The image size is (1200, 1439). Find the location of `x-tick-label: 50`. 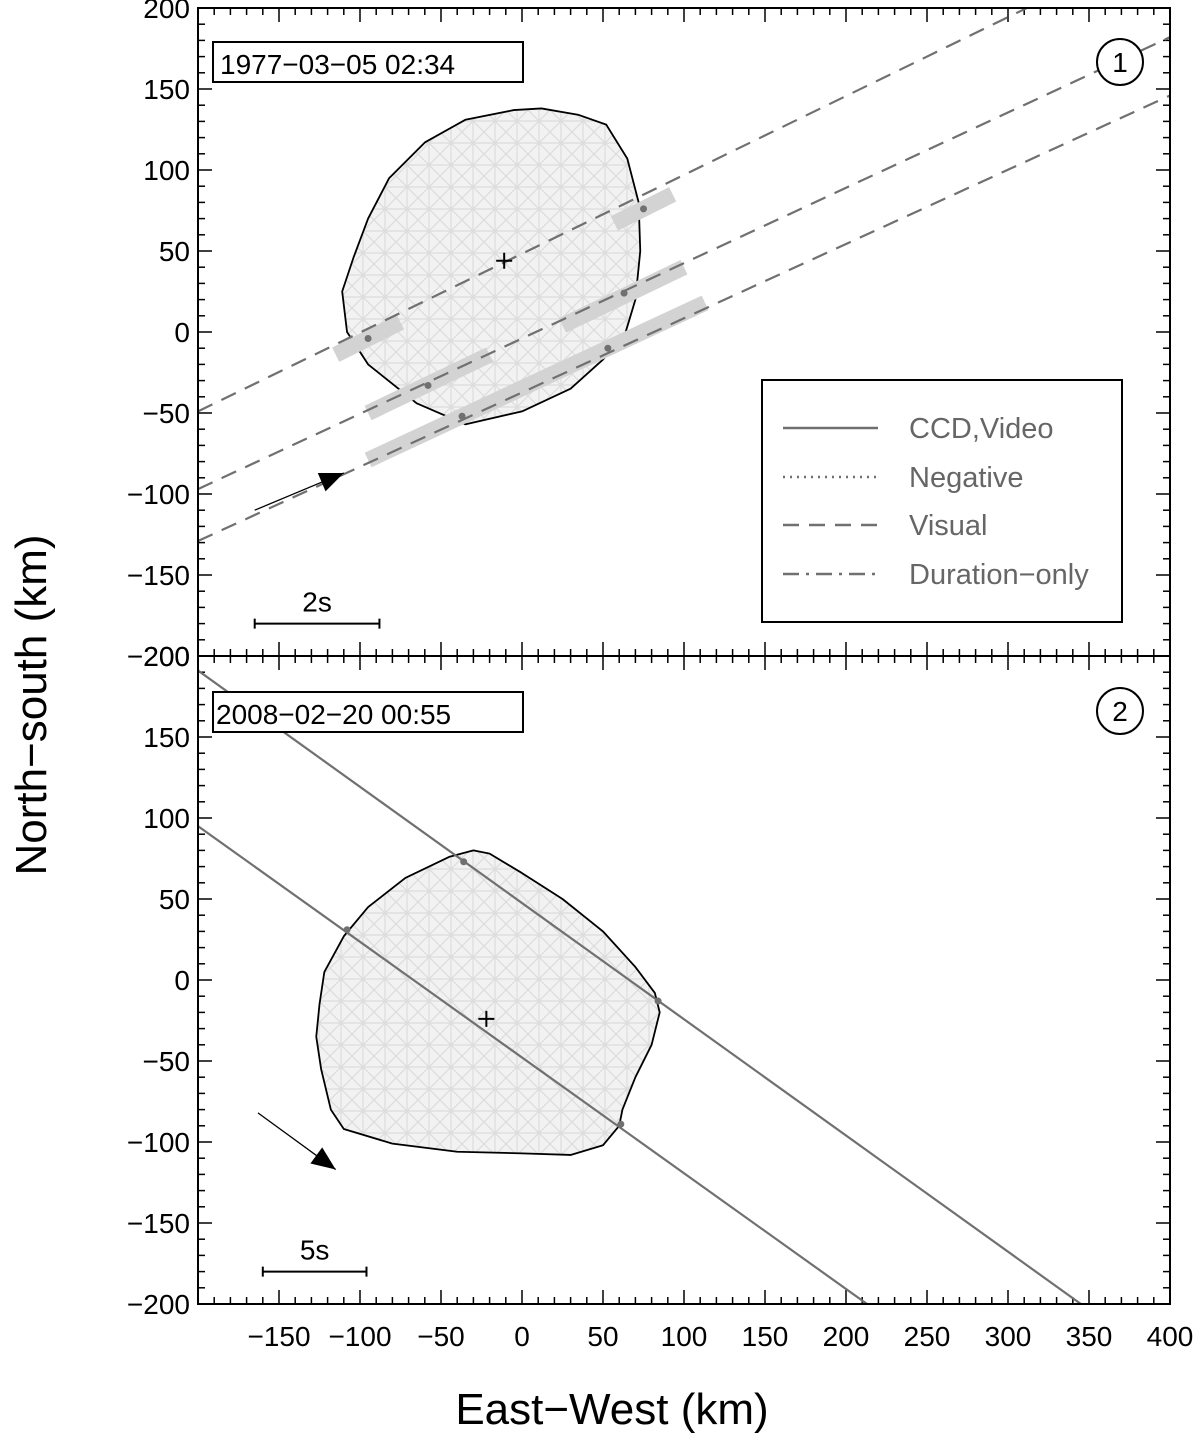

x-tick-label: 50 is located at coordinates (602, 1336).